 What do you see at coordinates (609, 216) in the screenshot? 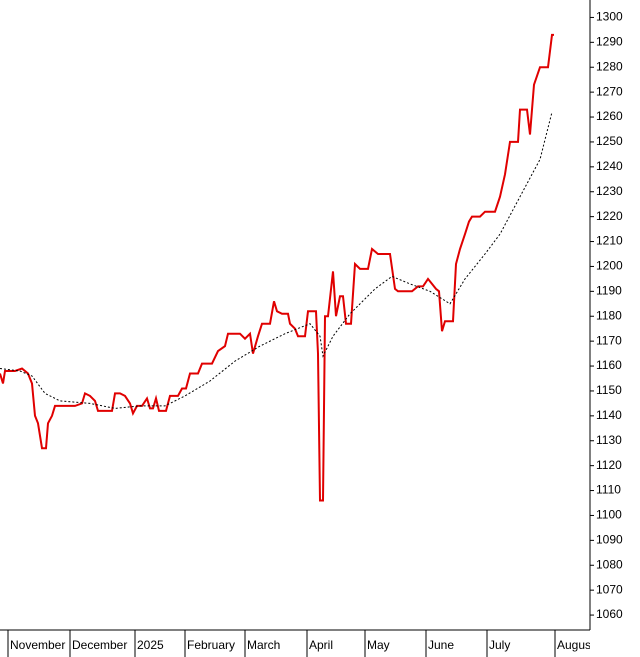
I see `y-tick-label: 1220` at bounding box center [609, 216].